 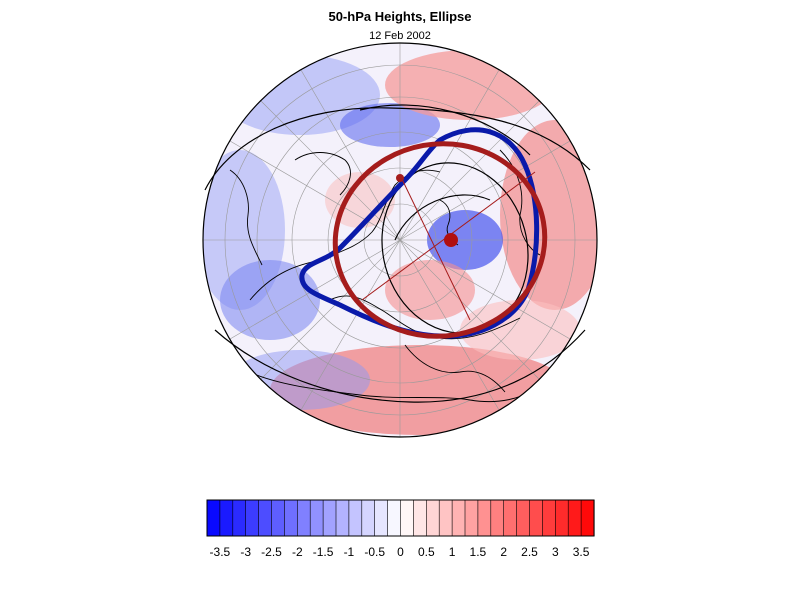 I want to click on chart-date: 12 Feb 2002, so click(x=400, y=36).